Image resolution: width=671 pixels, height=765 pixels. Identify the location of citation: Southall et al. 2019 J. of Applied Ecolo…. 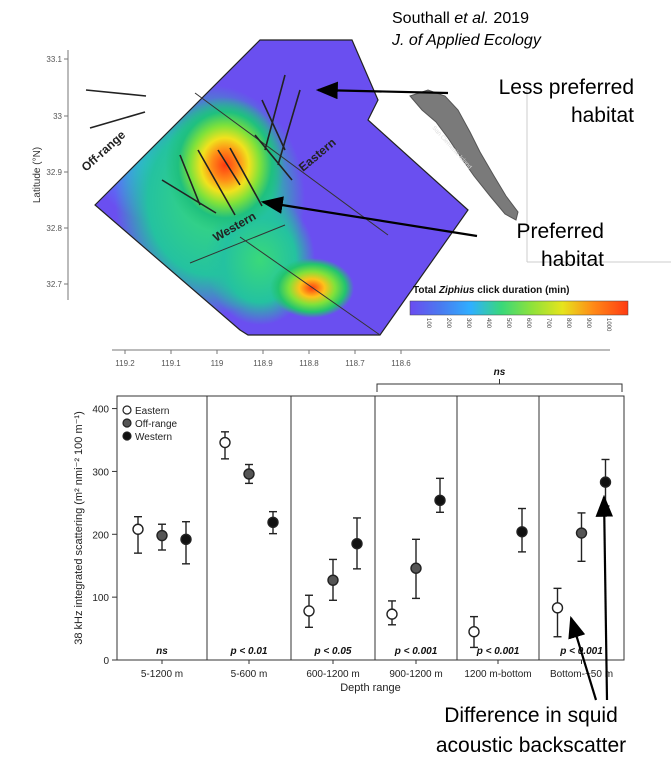
(466, 30).